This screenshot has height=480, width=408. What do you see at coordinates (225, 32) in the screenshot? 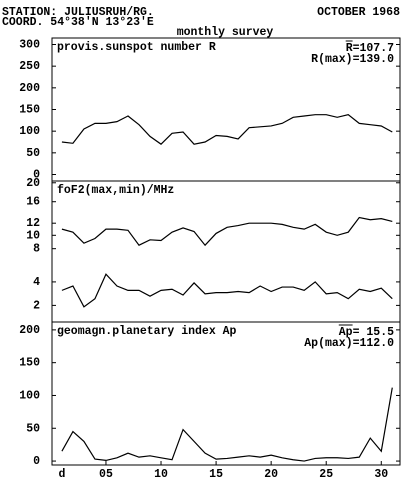
I see `survey: monthly survey` at bounding box center [225, 32].